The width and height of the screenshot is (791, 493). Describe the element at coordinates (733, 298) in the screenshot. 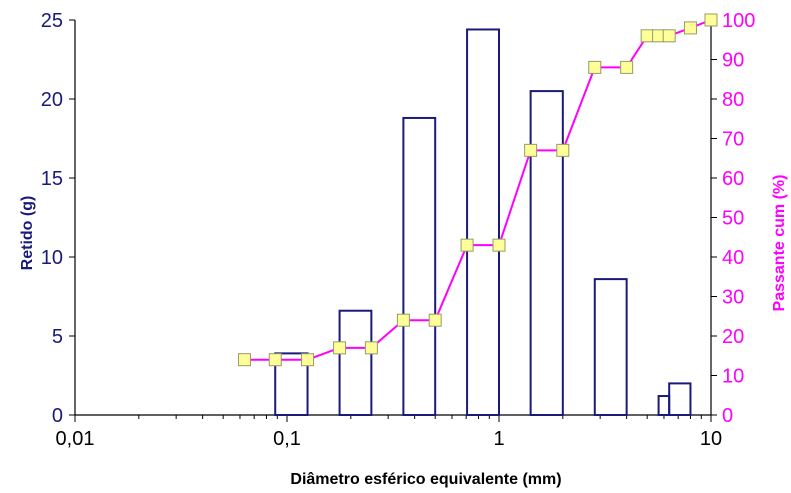

I see `y-right-tick-label: 30` at that location.